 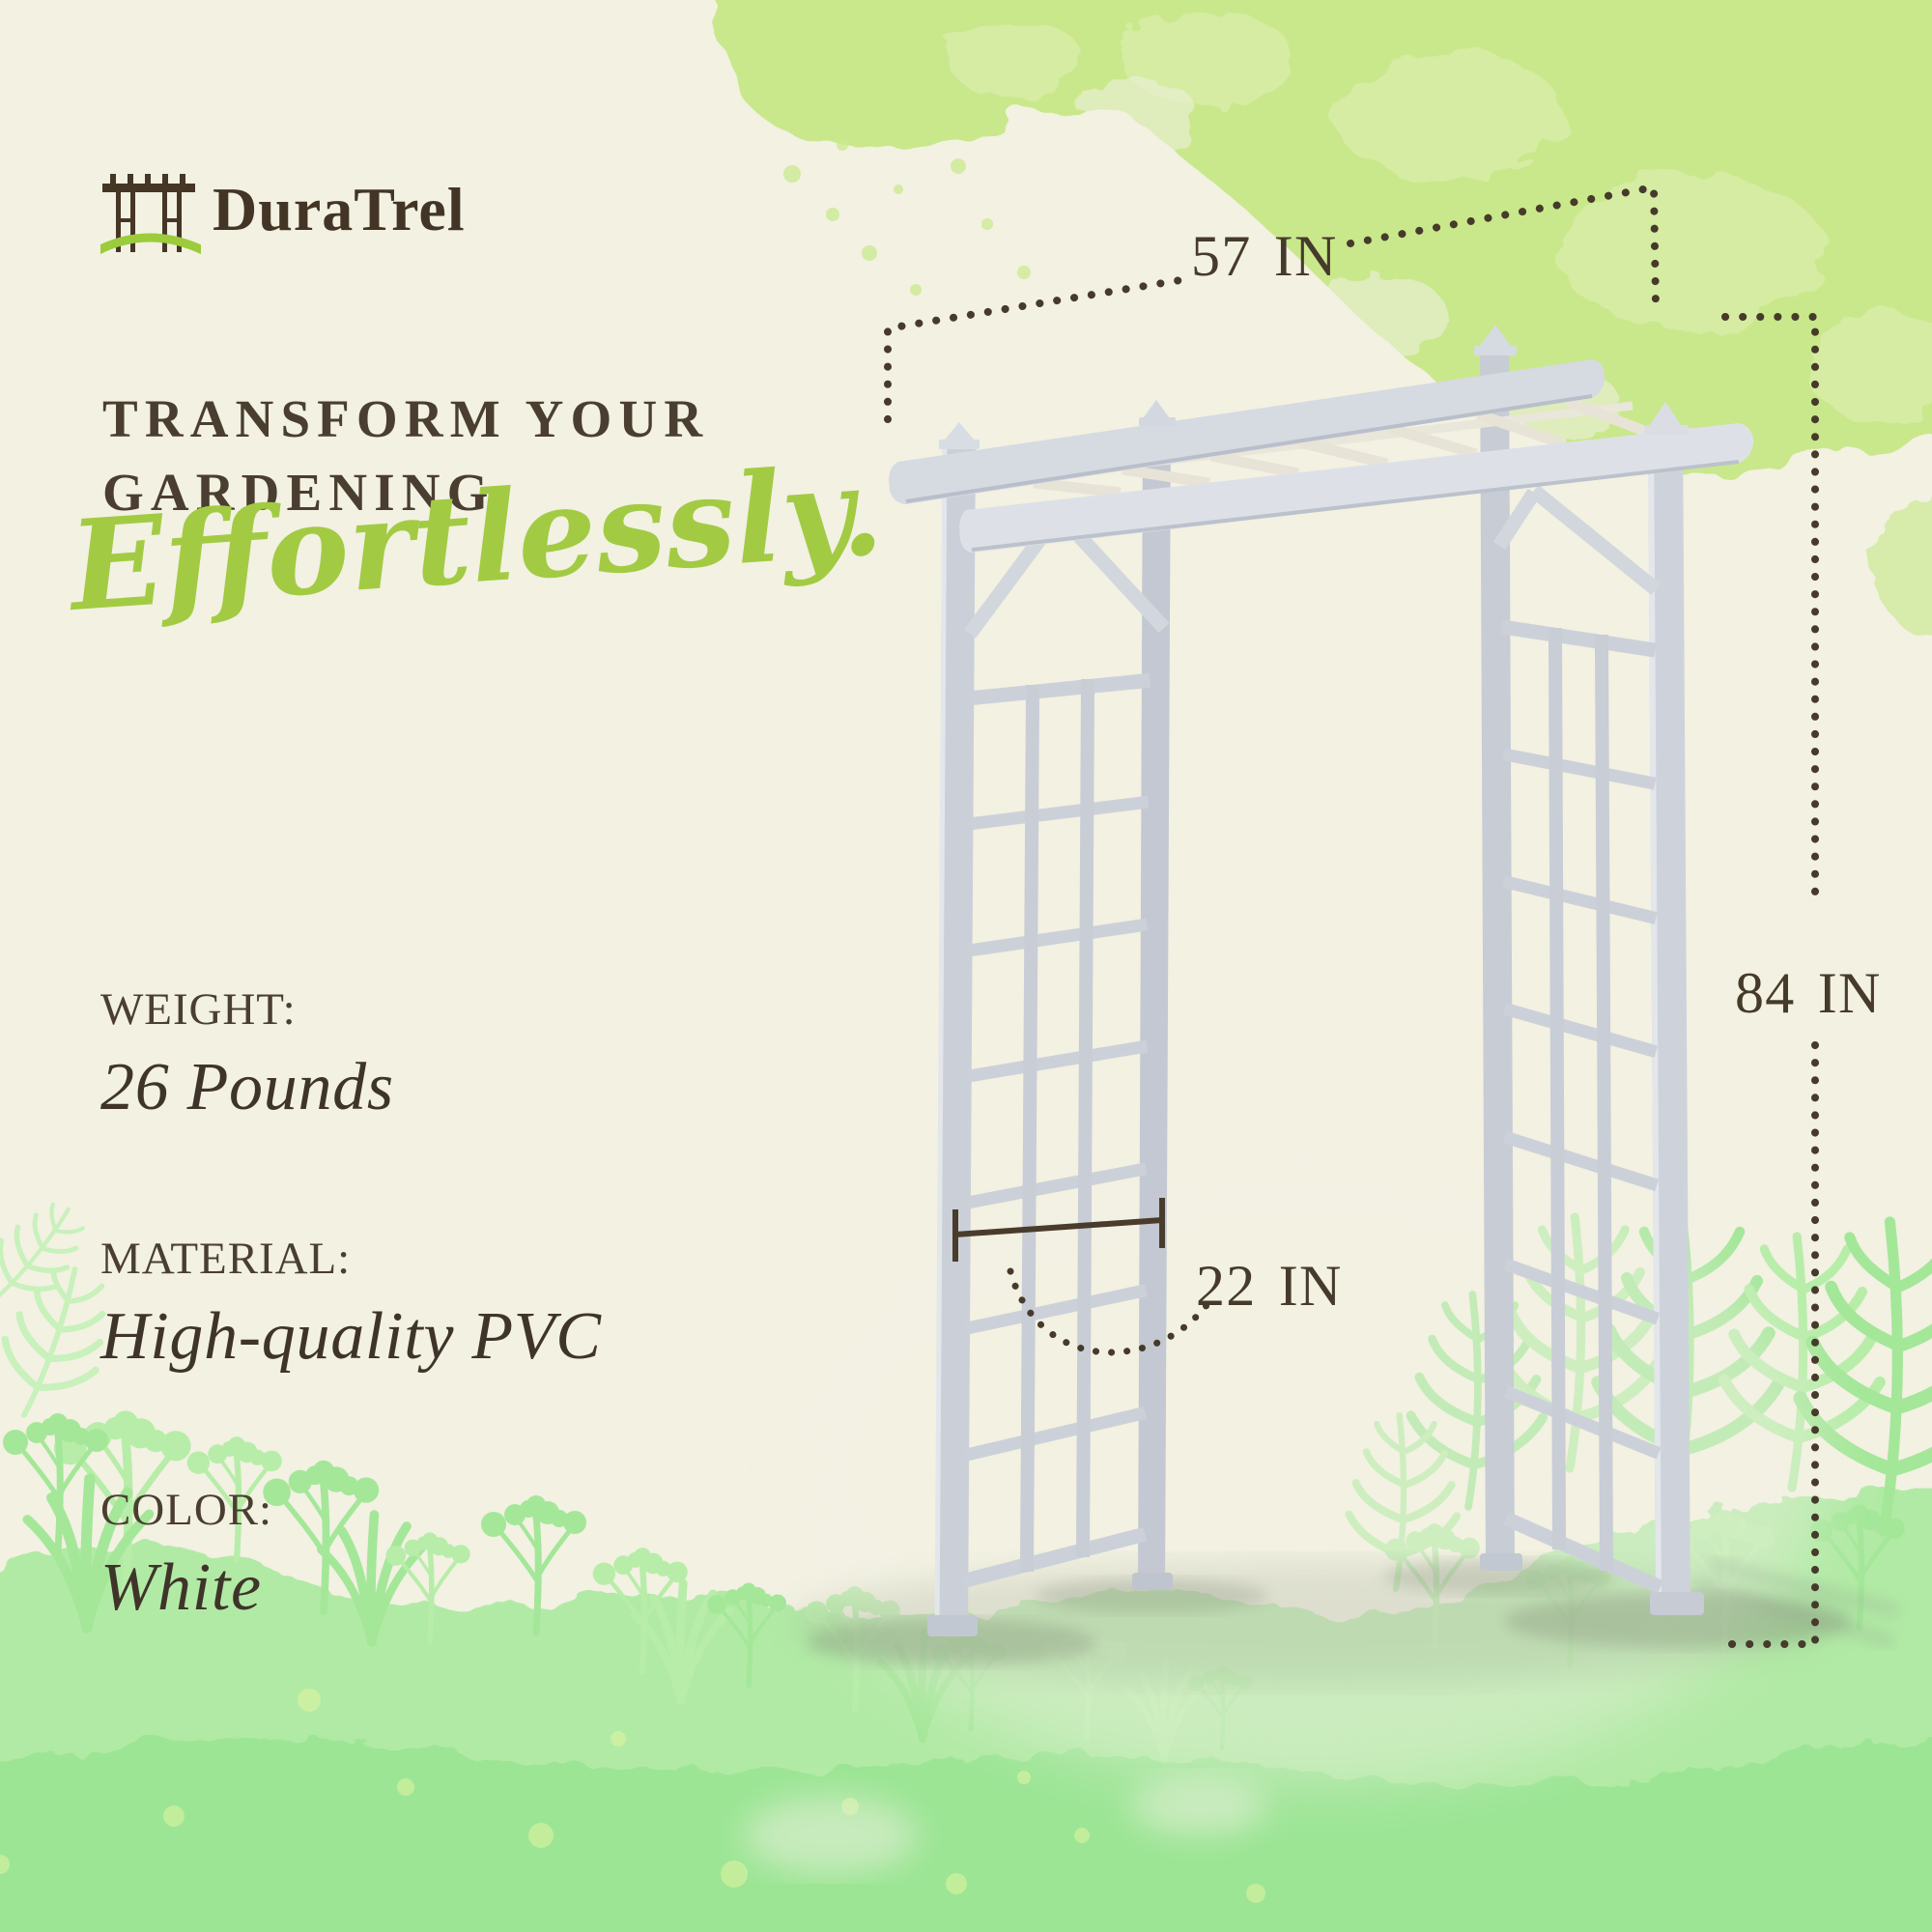 I want to click on headline: TRANSFORM YOUR GARDENING, so click(x=405, y=456).